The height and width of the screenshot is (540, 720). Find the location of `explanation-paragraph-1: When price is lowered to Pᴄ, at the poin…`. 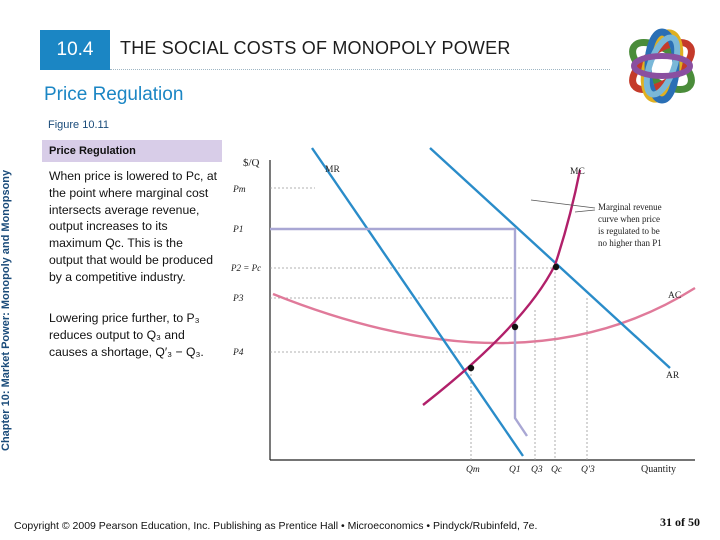

explanation-paragraph-1: When price is lowered to Pᴄ, at the poin… is located at coordinates (133, 226).